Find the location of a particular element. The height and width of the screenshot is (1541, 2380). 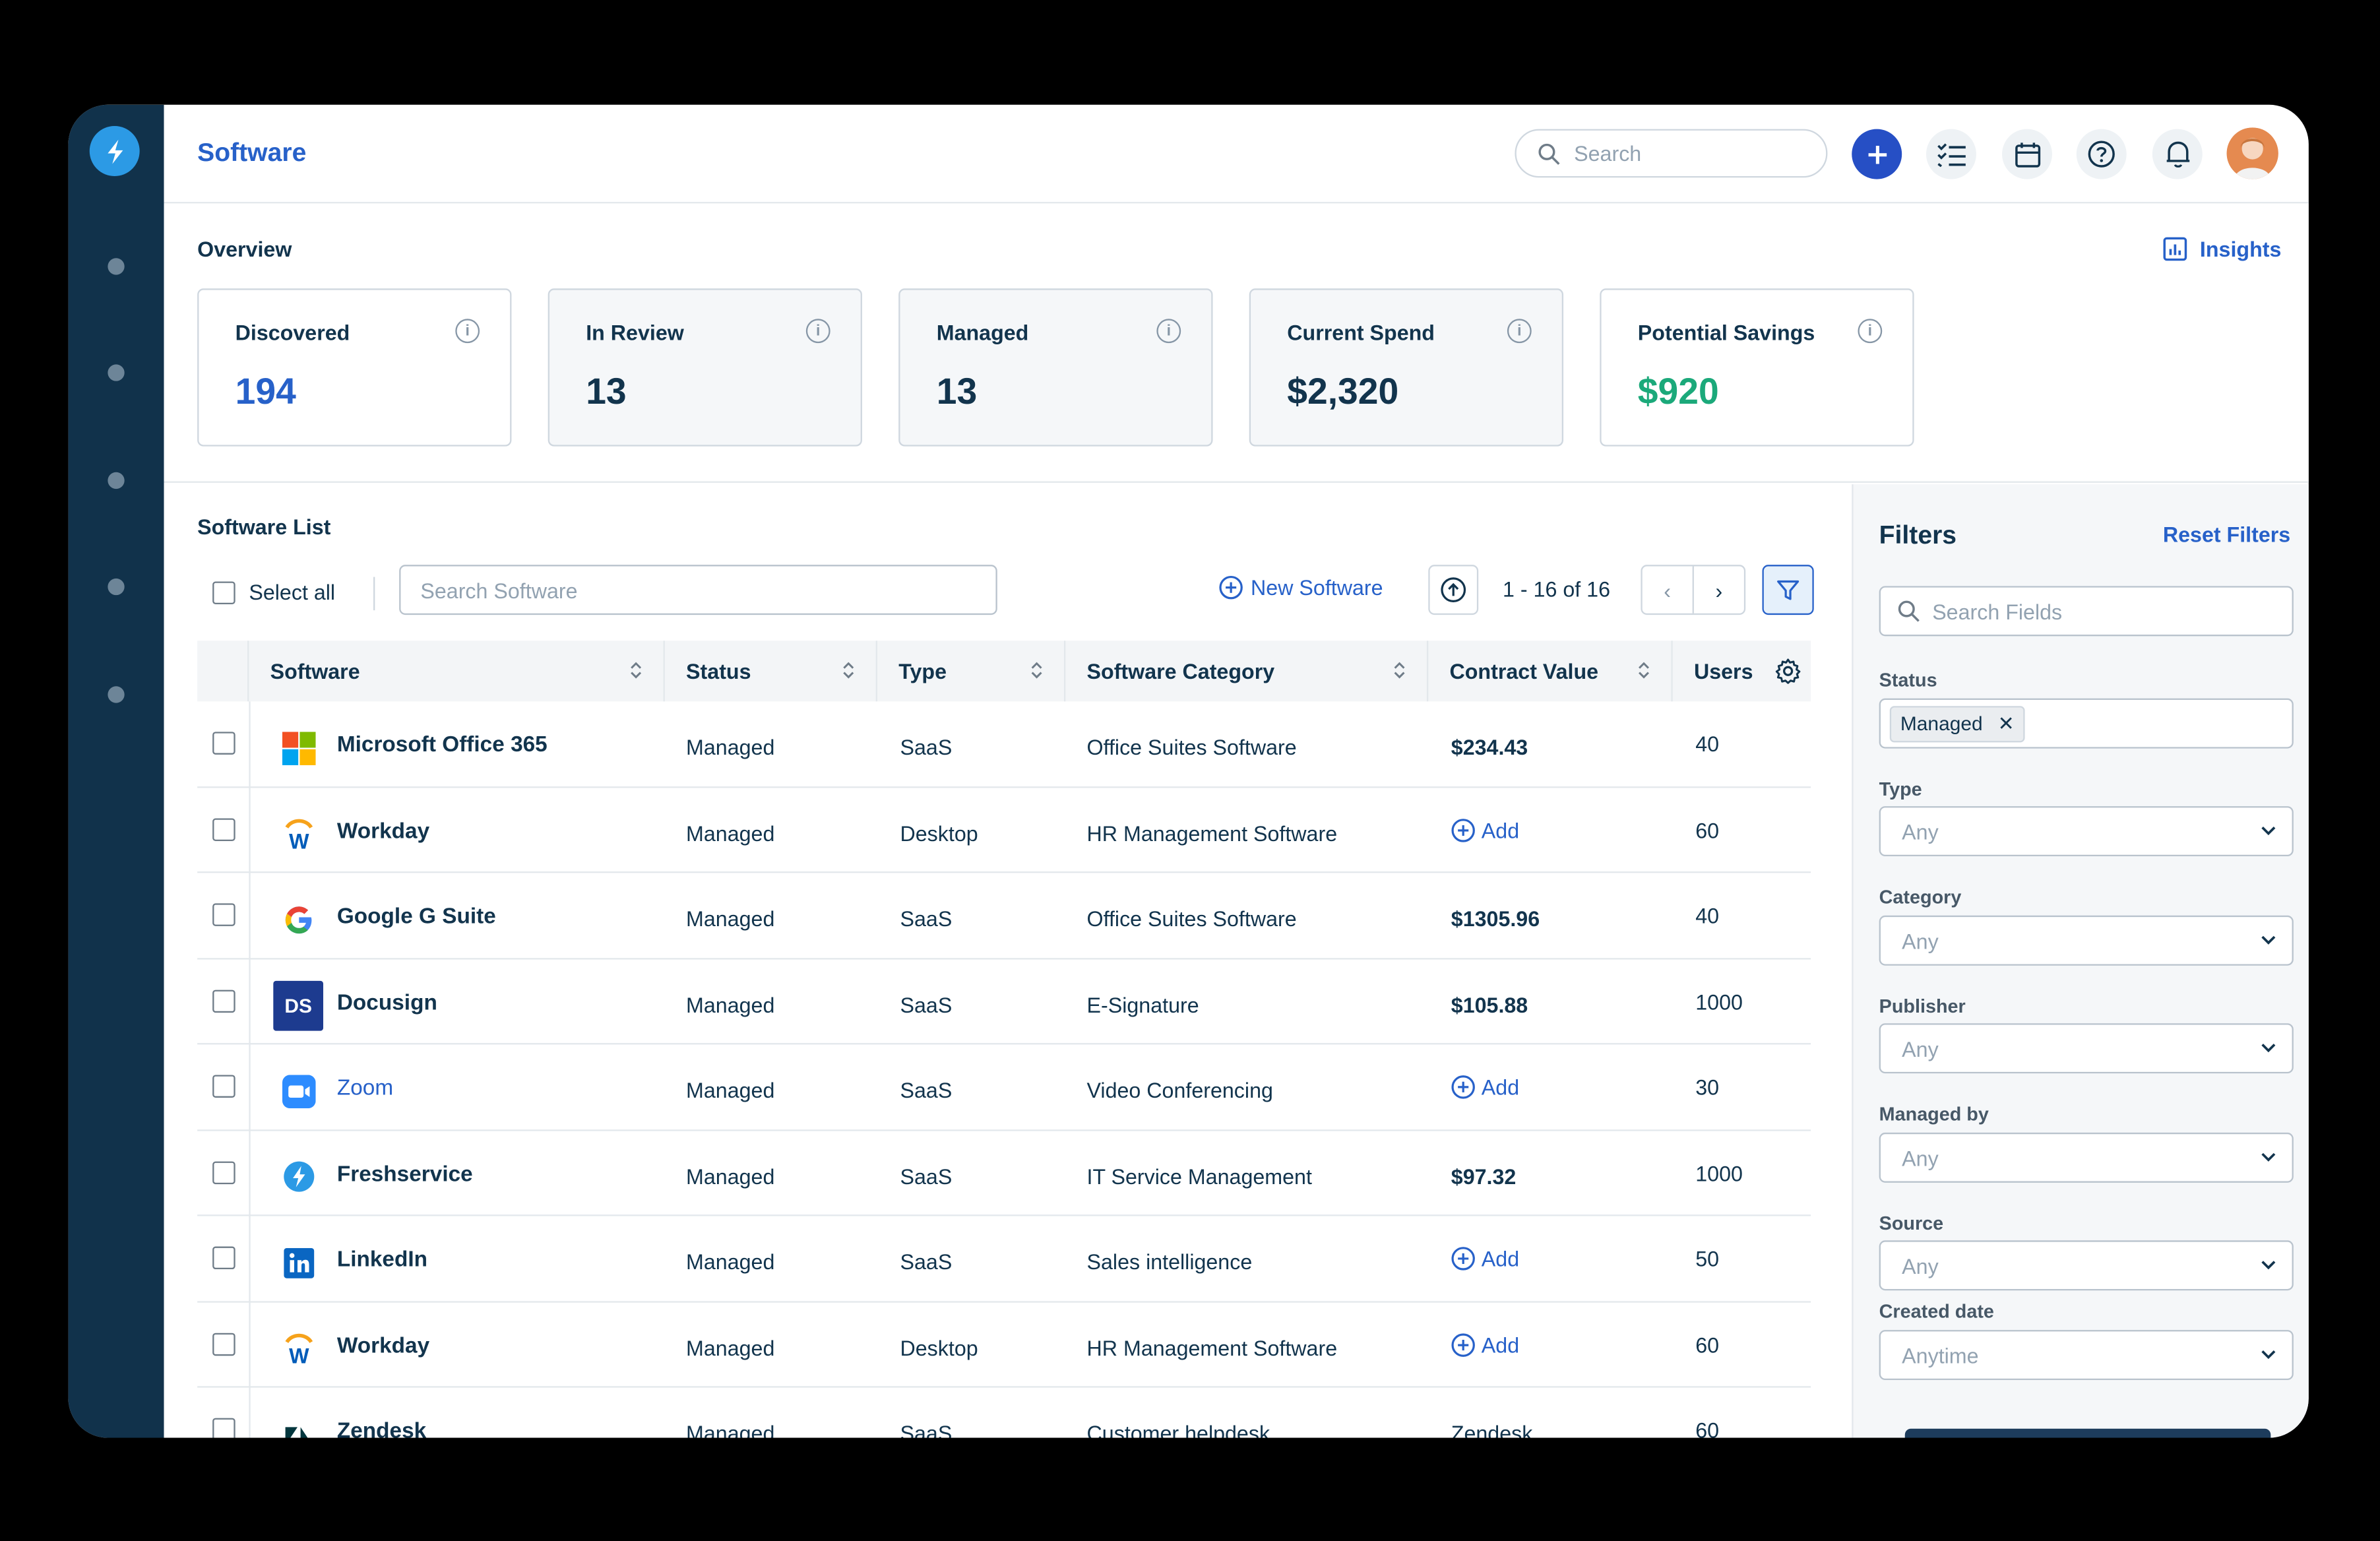

publisher-filter-select: Any is located at coordinates (2086, 1048).